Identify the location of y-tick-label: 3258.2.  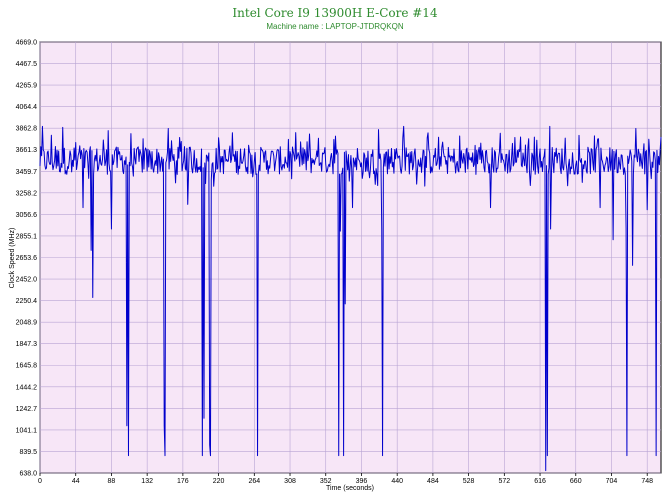
(27, 193).